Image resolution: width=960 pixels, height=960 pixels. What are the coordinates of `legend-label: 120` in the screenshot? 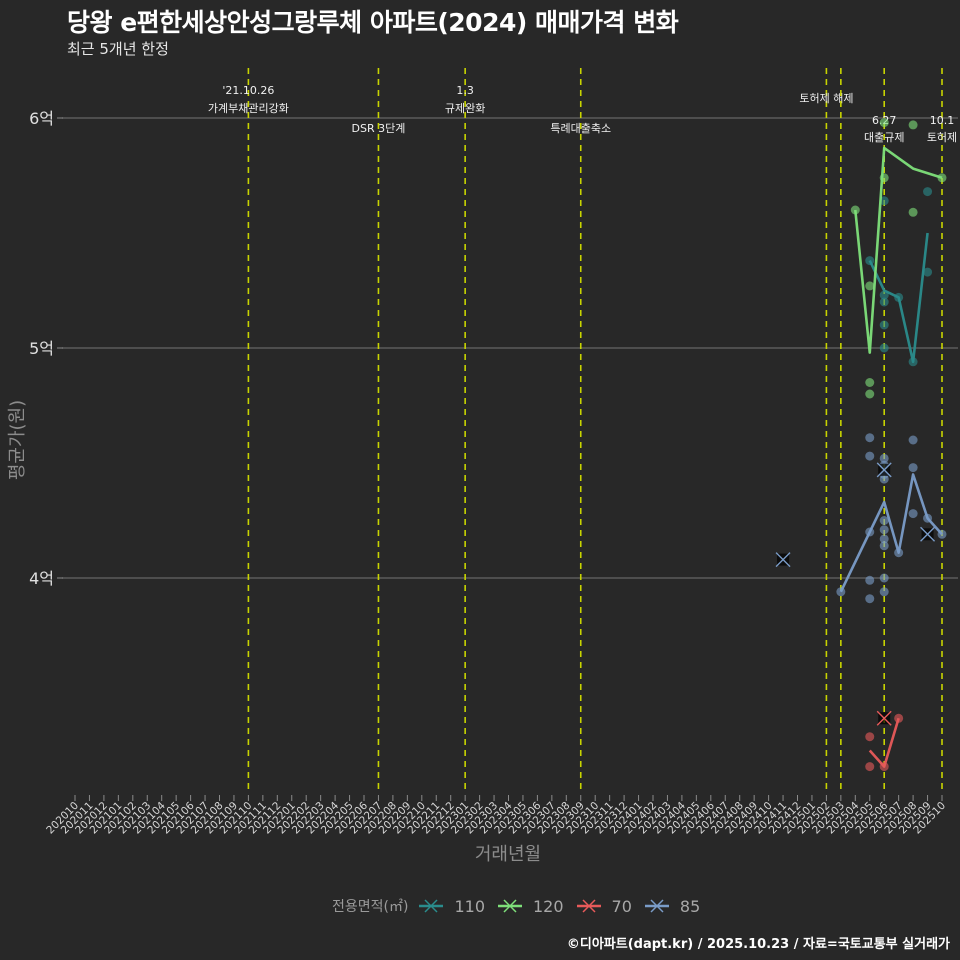 It's located at (548, 906).